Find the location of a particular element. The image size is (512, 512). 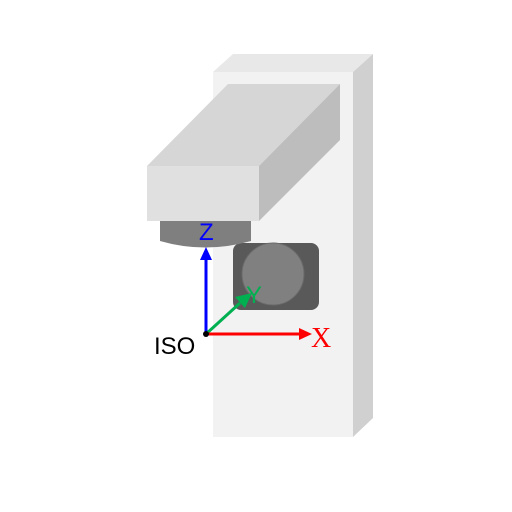

workpiece-disc is located at coordinates (273, 274).